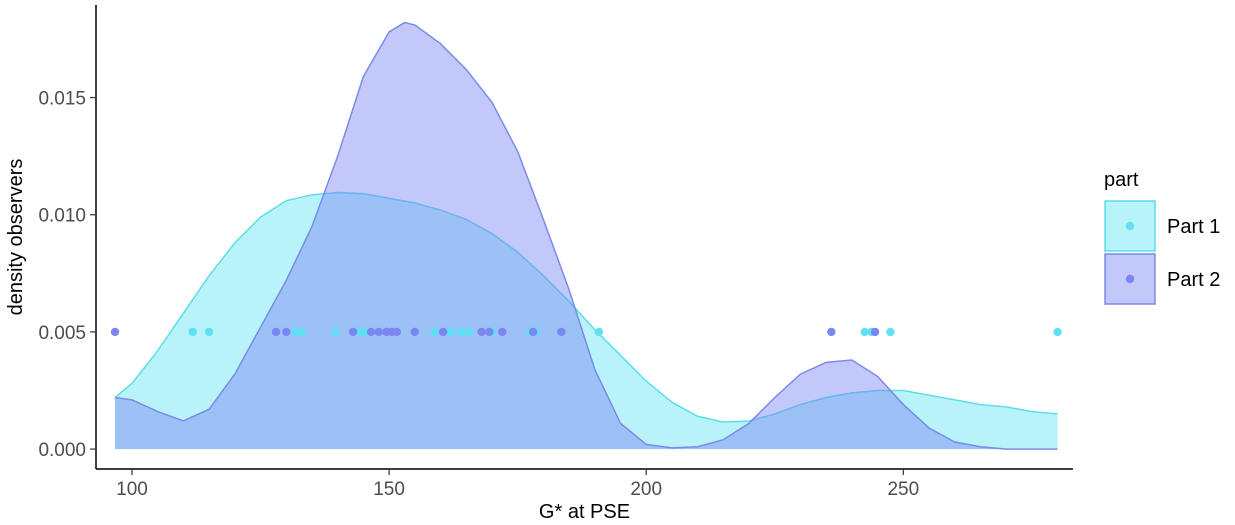  What do you see at coordinates (62, 450) in the screenshot?
I see `y-tick-label: 0.000` at bounding box center [62, 450].